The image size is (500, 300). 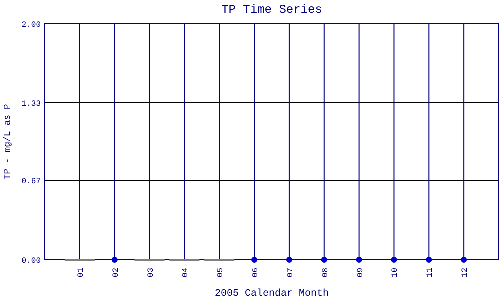 What do you see at coordinates (361, 273) in the screenshot?
I see `x-tick-label: 09` at bounding box center [361, 273].